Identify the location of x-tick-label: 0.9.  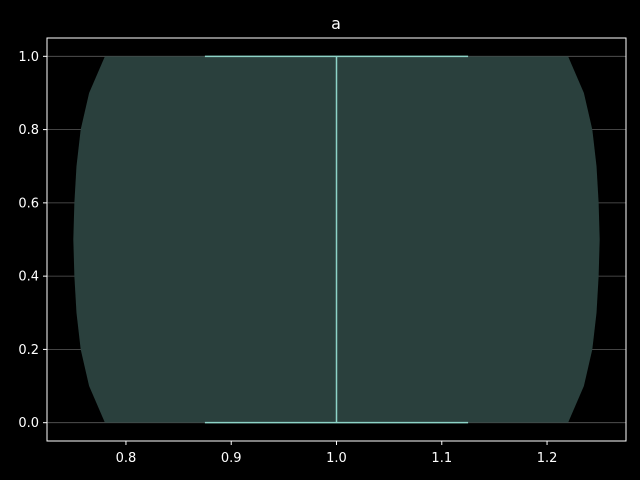
(231, 458).